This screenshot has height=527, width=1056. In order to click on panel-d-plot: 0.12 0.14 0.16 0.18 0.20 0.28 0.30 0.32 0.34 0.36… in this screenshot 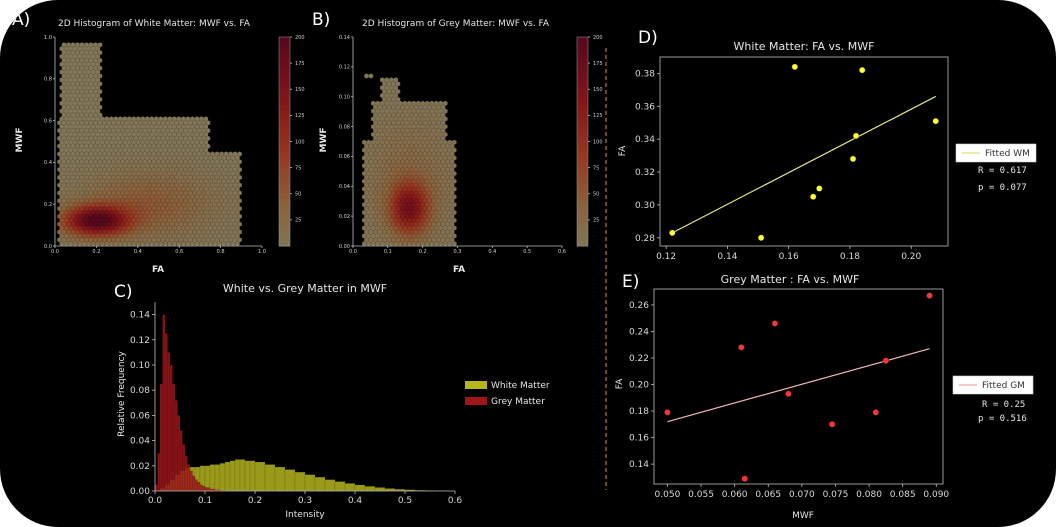, I will do `click(792, 159)`.